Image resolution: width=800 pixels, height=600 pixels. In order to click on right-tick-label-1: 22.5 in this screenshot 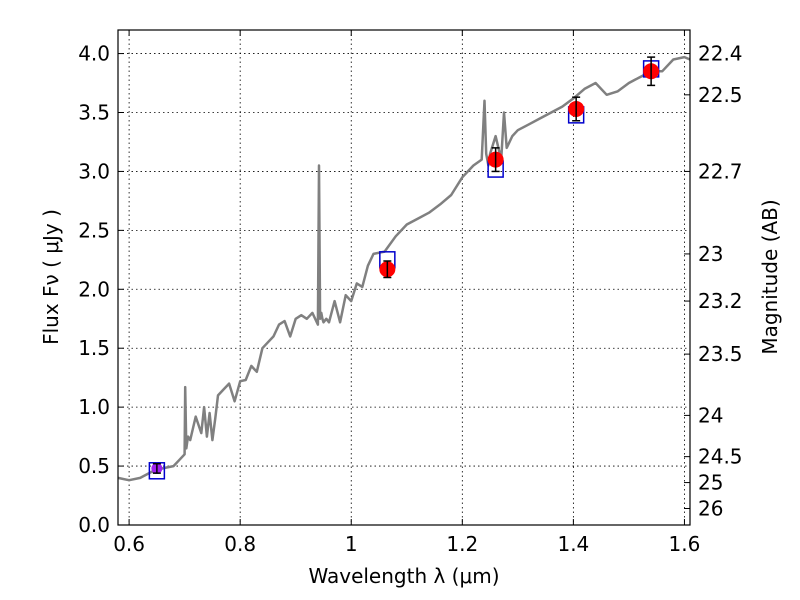, I will do `click(720, 95)`.